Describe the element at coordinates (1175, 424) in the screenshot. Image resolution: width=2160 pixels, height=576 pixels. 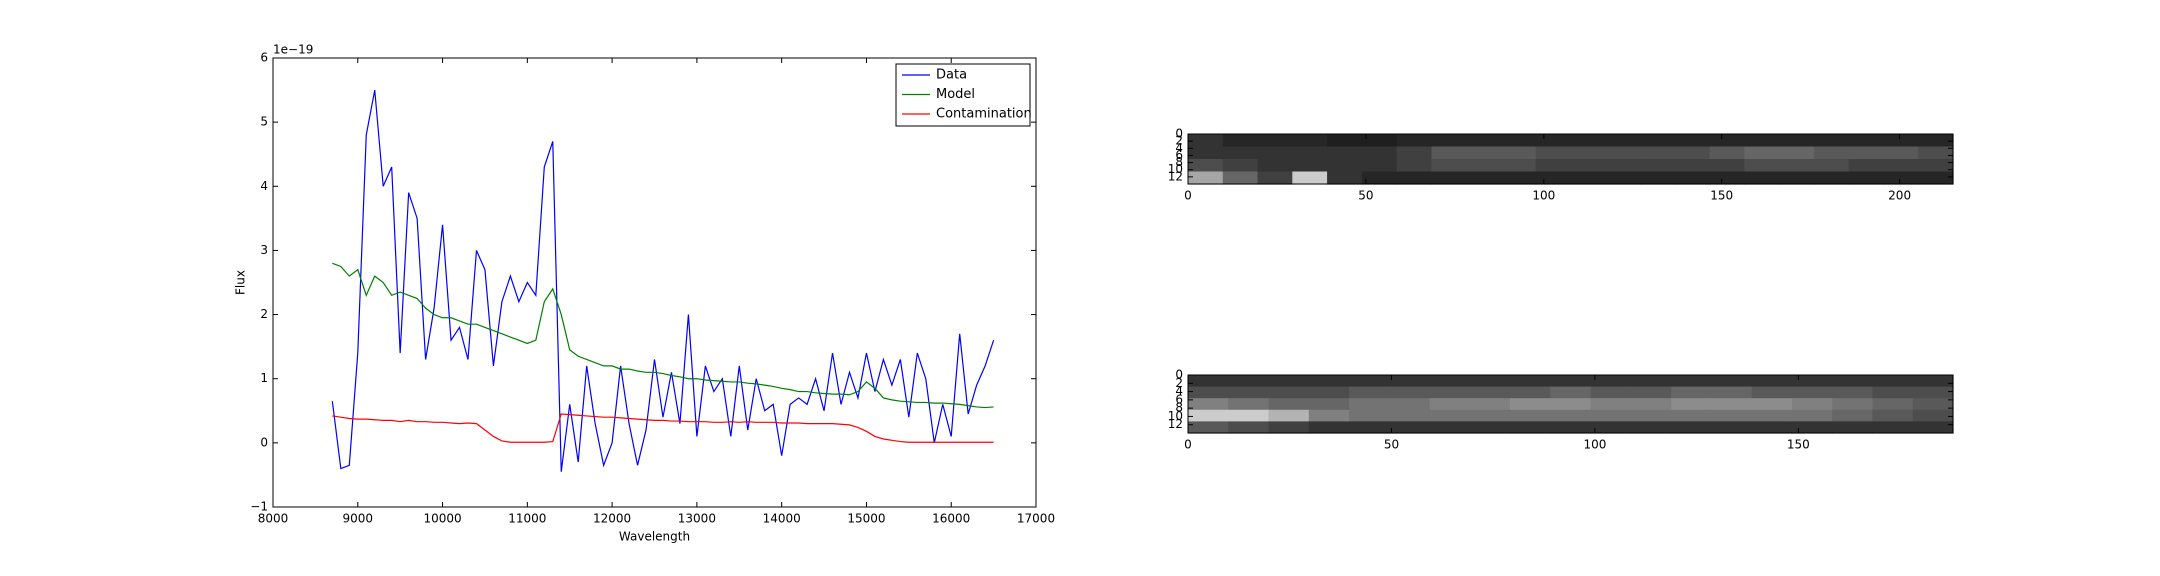
I see `y-tick-label: 12` at that location.